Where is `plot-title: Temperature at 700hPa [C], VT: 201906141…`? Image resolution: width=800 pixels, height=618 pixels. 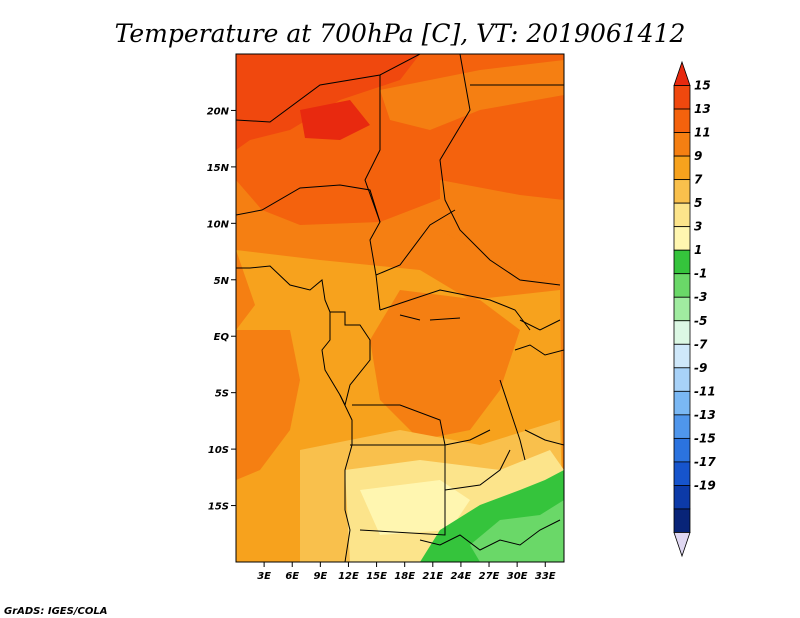
plot-title: Temperature at 700hPa [C], VT: 201906141… is located at coordinates (400, 33).